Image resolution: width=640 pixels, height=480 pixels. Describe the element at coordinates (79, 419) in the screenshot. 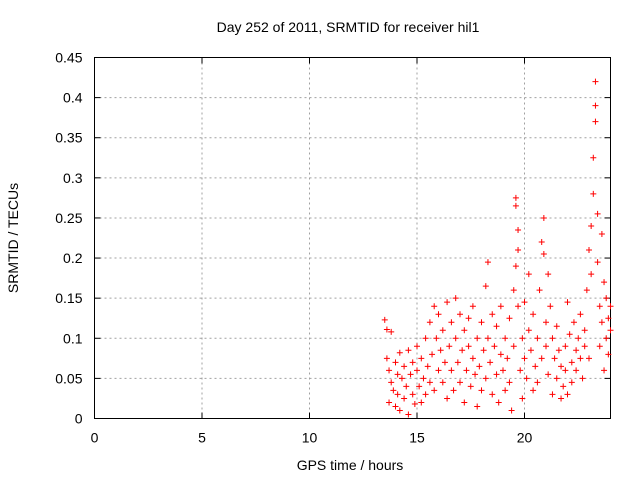

I see `y-tick-label: 0` at that location.